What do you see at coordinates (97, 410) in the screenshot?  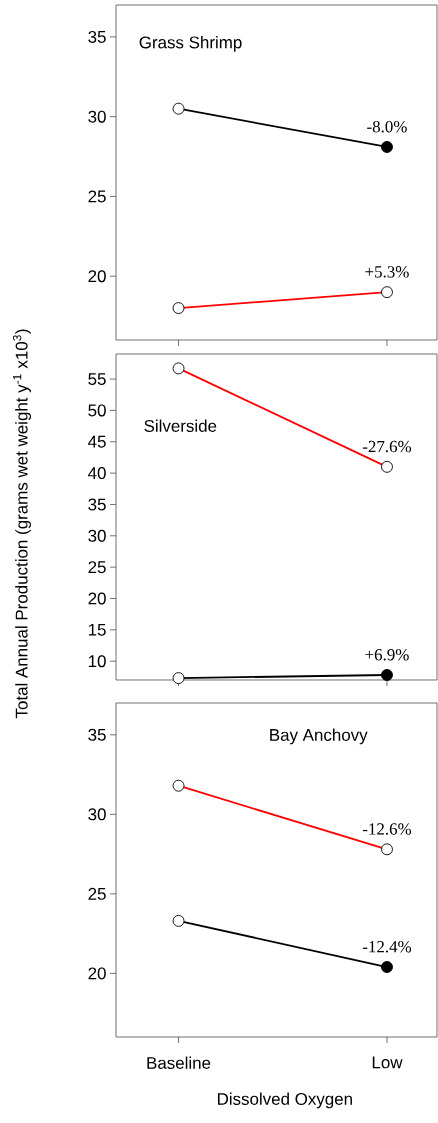 I see `y-tick-label: 50` at bounding box center [97, 410].